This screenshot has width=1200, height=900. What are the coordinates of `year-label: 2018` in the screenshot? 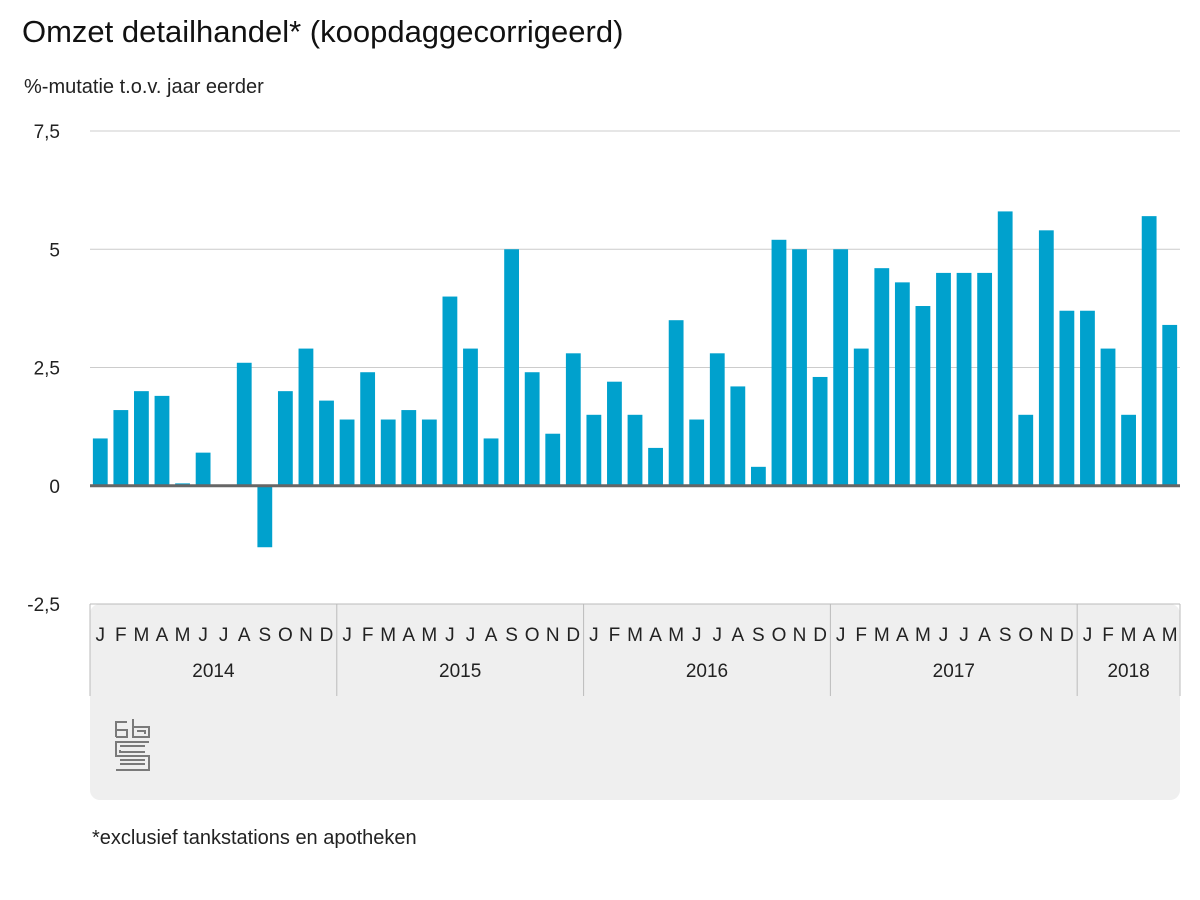 It's located at (1128, 671).